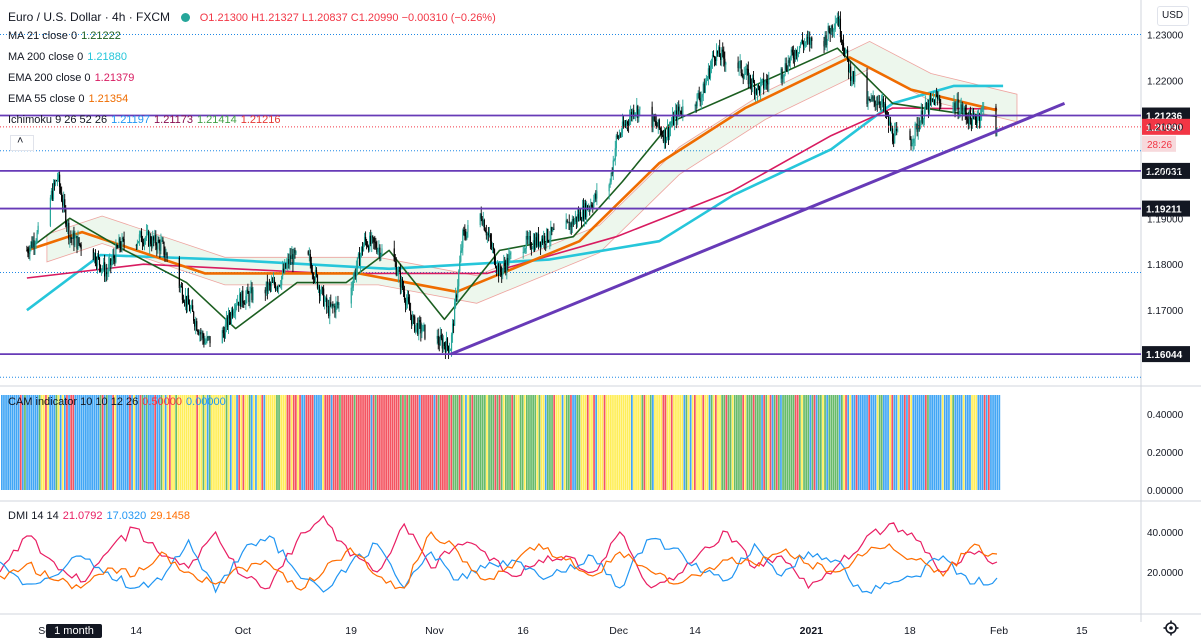 This screenshot has height=643, width=1201. I want to click on indicator-1-legend: MA 200 close 0 1.21880, so click(69, 57).